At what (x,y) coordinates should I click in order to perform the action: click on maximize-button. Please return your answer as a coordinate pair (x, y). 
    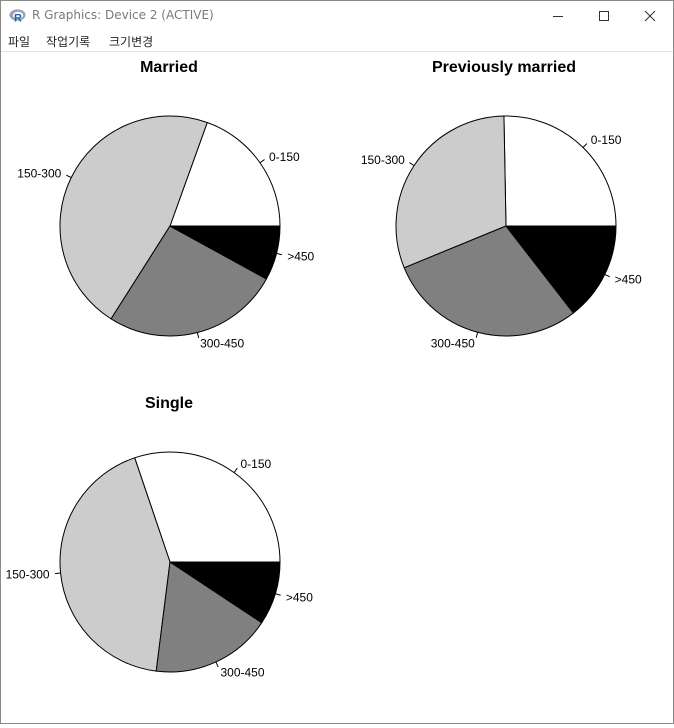
    Looking at the image, I should click on (604, 16).